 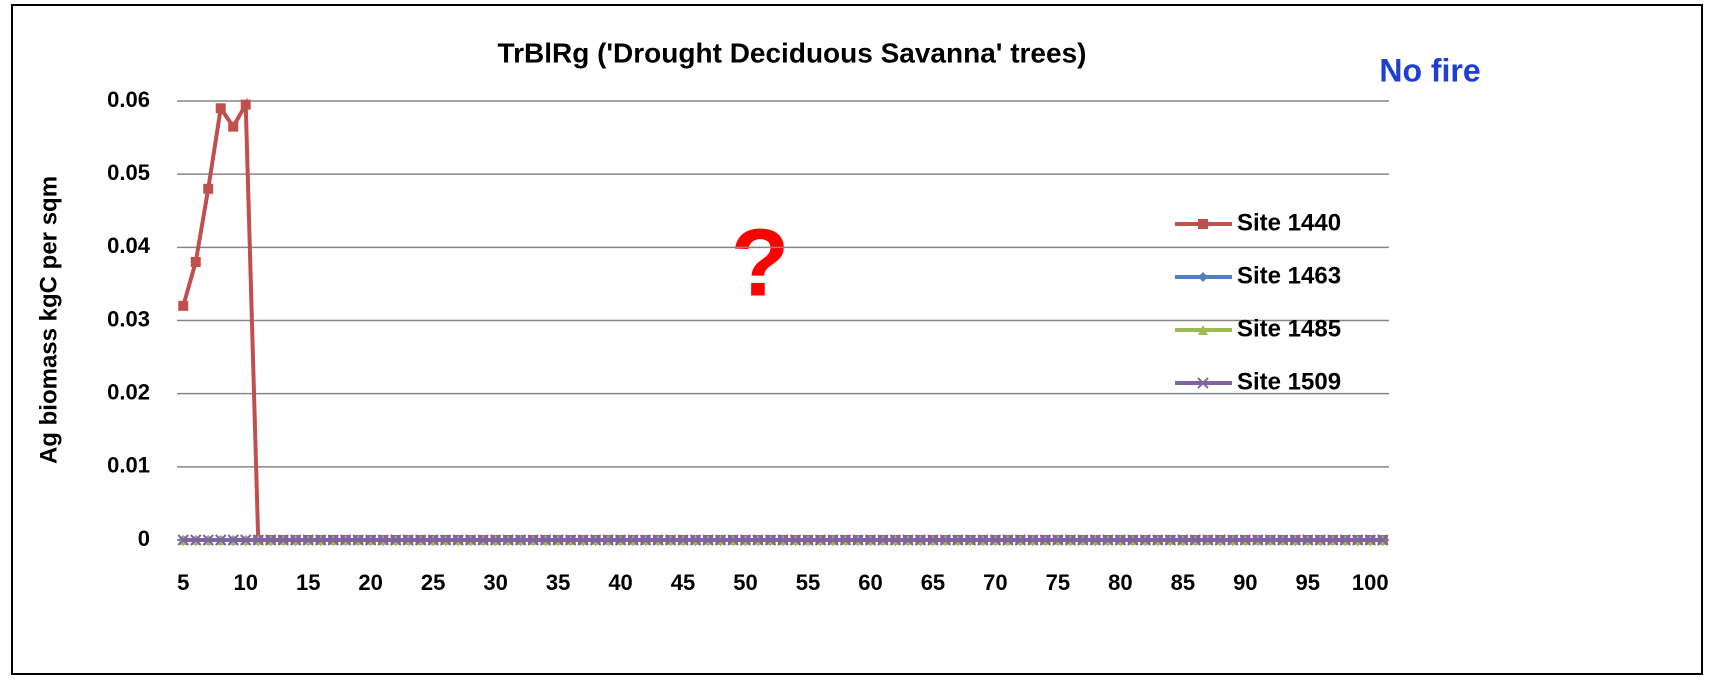 I want to click on legend-label: Site 1463, so click(x=1289, y=275).